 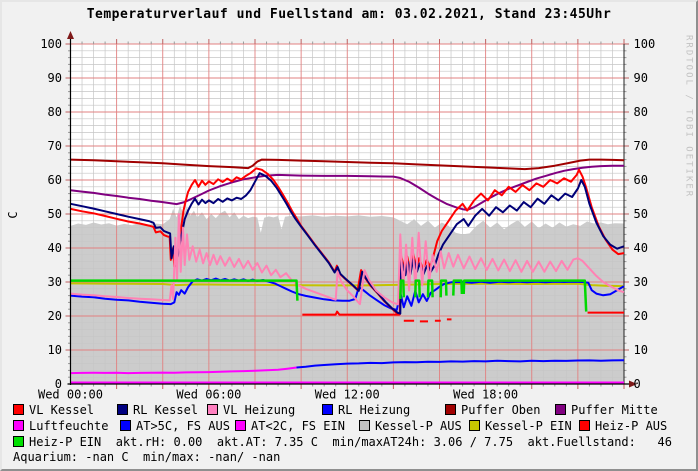 What do you see at coordinates (70, 395) in the screenshot?
I see `x-tick-label: Wed 00:00` at bounding box center [70, 395].